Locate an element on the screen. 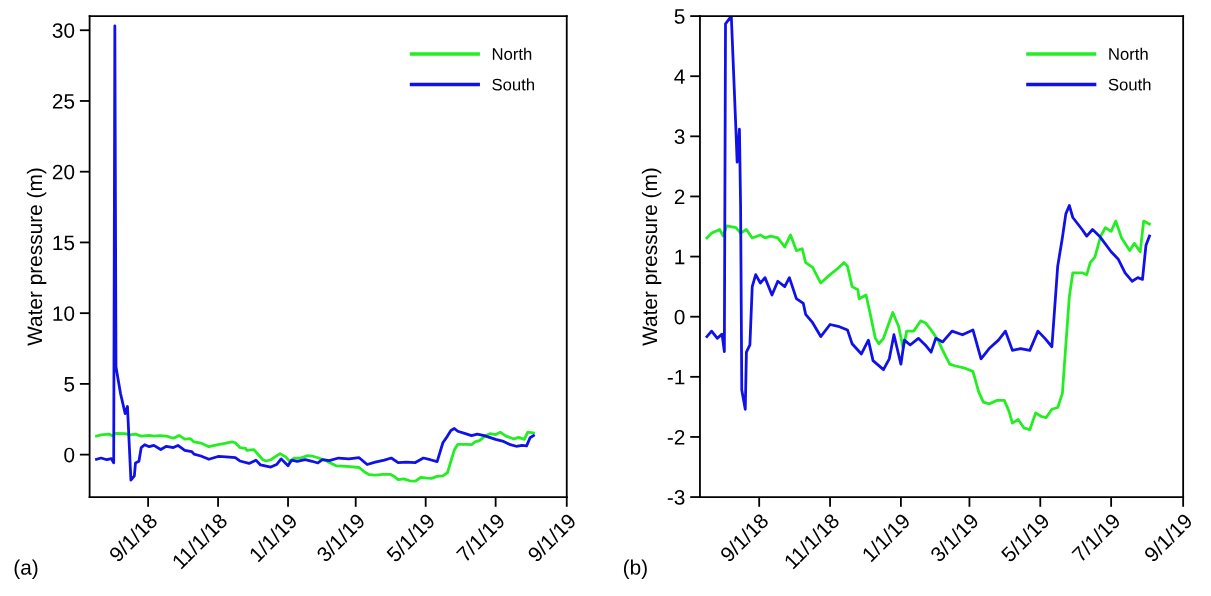 Image resolution: width=1211 pixels, height=596 pixels. y-tick-label: 30 is located at coordinates (63, 30).